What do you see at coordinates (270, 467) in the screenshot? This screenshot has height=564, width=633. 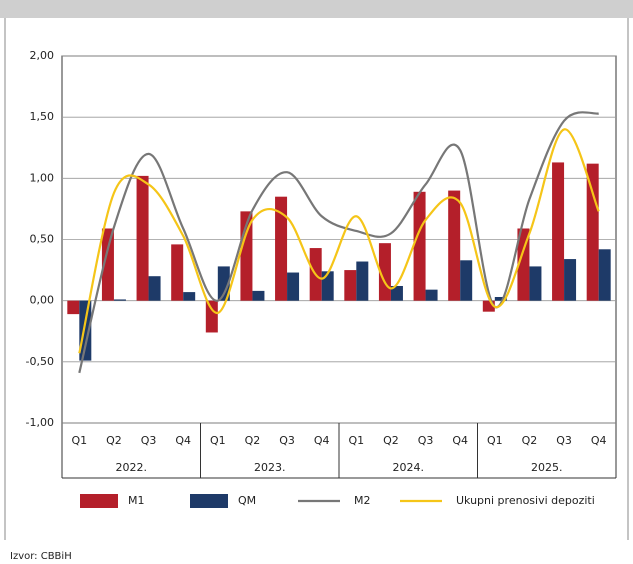 I see `year-label: 2023.` at bounding box center [270, 467].